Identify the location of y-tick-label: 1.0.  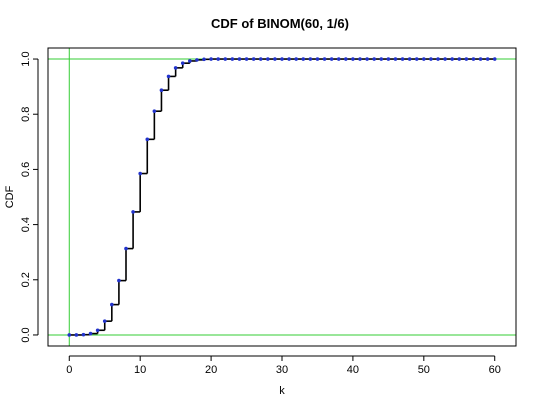
(26, 58).